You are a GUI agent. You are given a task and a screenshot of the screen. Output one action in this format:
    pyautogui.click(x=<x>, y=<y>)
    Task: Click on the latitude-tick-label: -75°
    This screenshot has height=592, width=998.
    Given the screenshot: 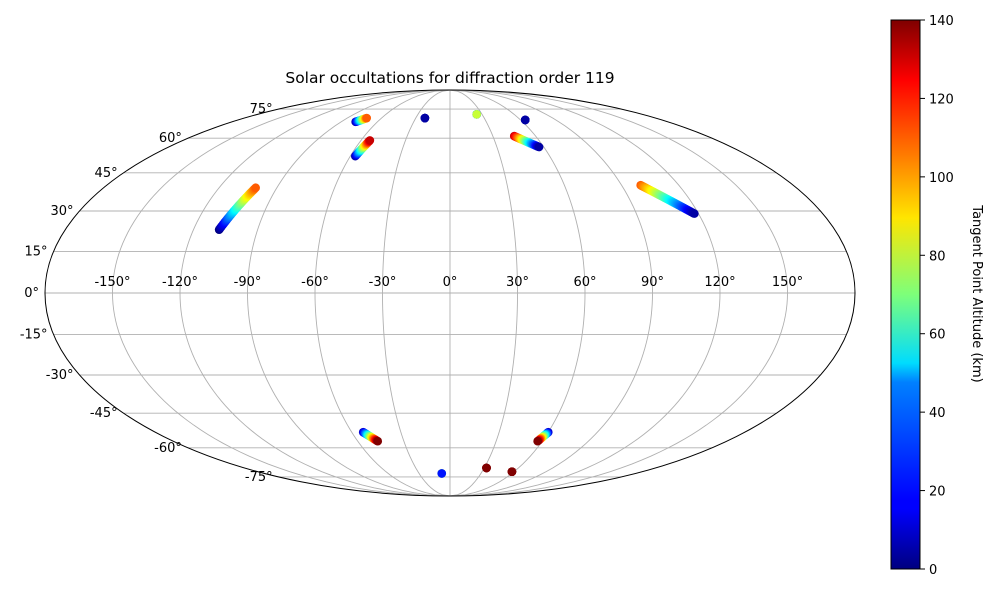 What is the action you would take?
    pyautogui.click(x=259, y=477)
    